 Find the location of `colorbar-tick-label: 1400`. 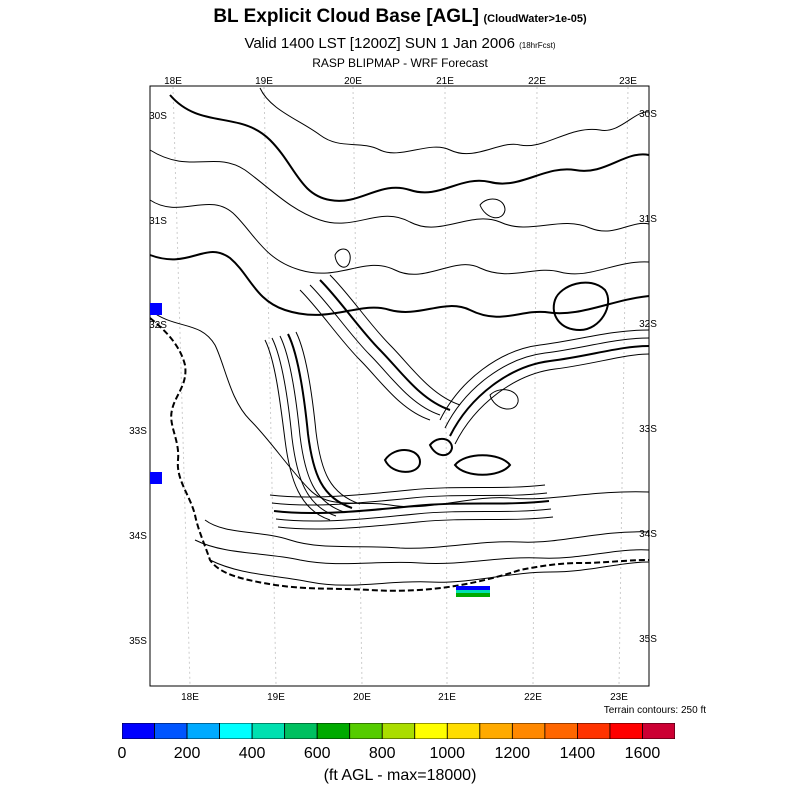

colorbar-tick-label: 1400 is located at coordinates (577, 753).